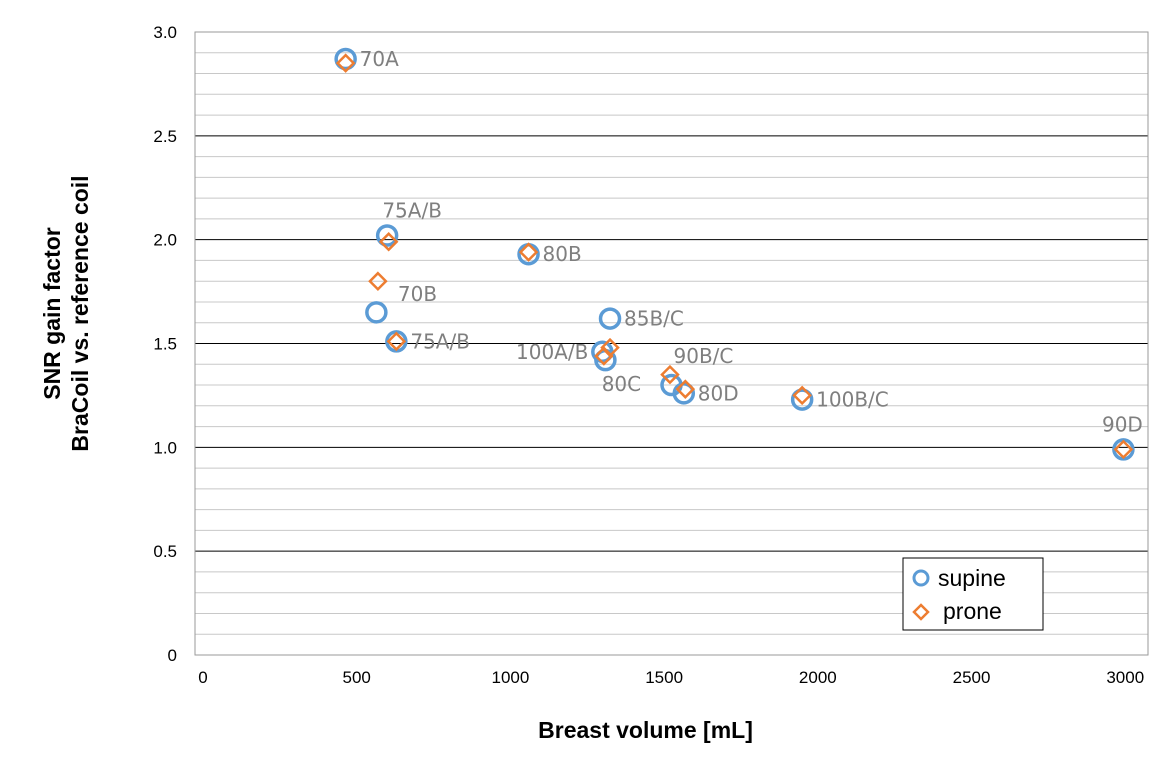 The image size is (1164, 771). What do you see at coordinates (972, 677) in the screenshot?
I see `x-tick-label: 2500` at bounding box center [972, 677].